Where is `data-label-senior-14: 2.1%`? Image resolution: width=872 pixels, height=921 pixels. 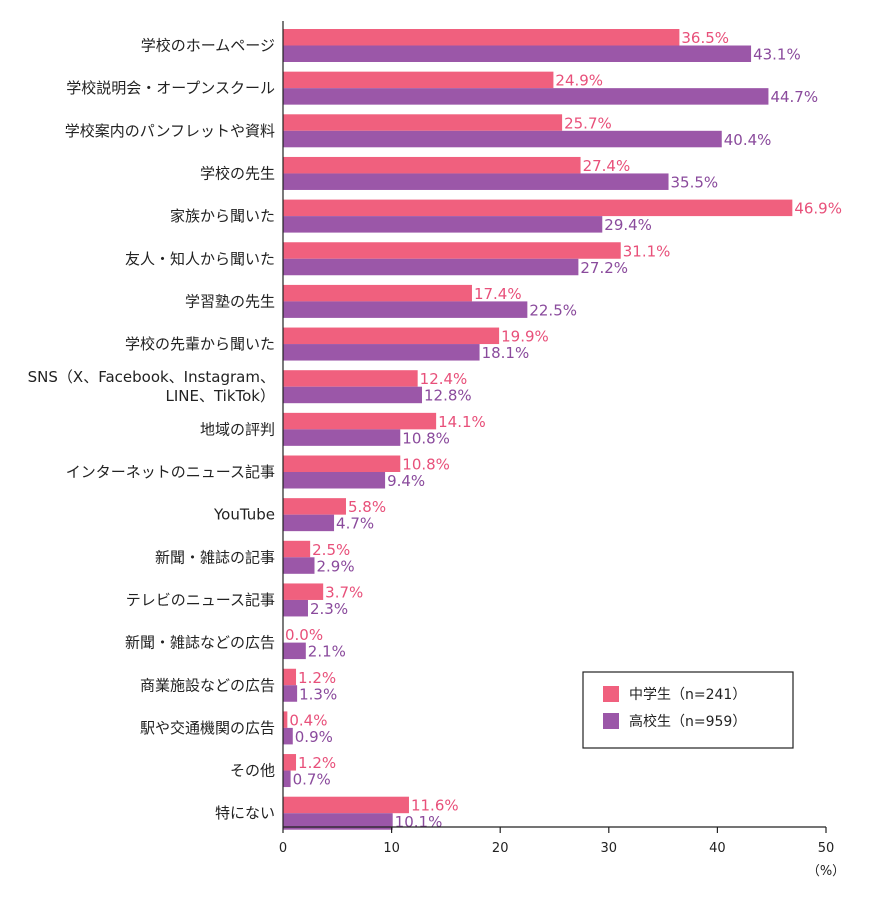
data-label-senior-14: 2.1% is located at coordinates (327, 652).